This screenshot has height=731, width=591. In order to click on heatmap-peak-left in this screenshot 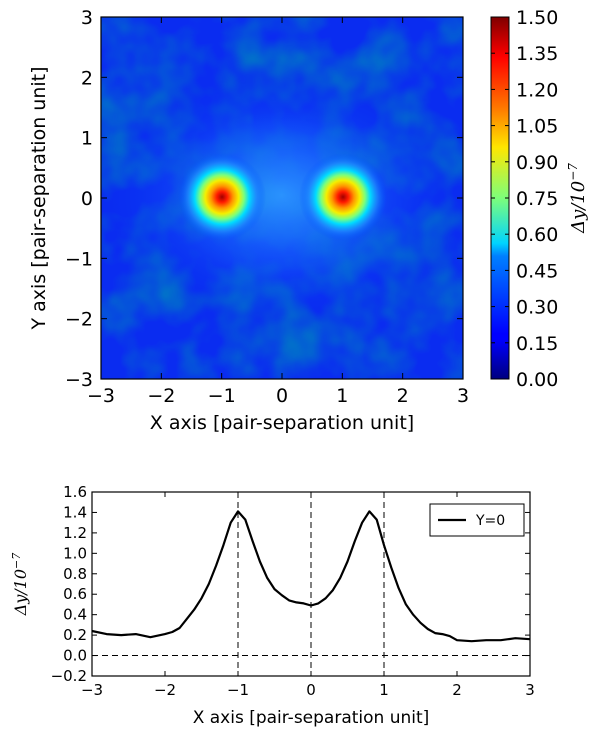, I will do `click(222, 197)`.